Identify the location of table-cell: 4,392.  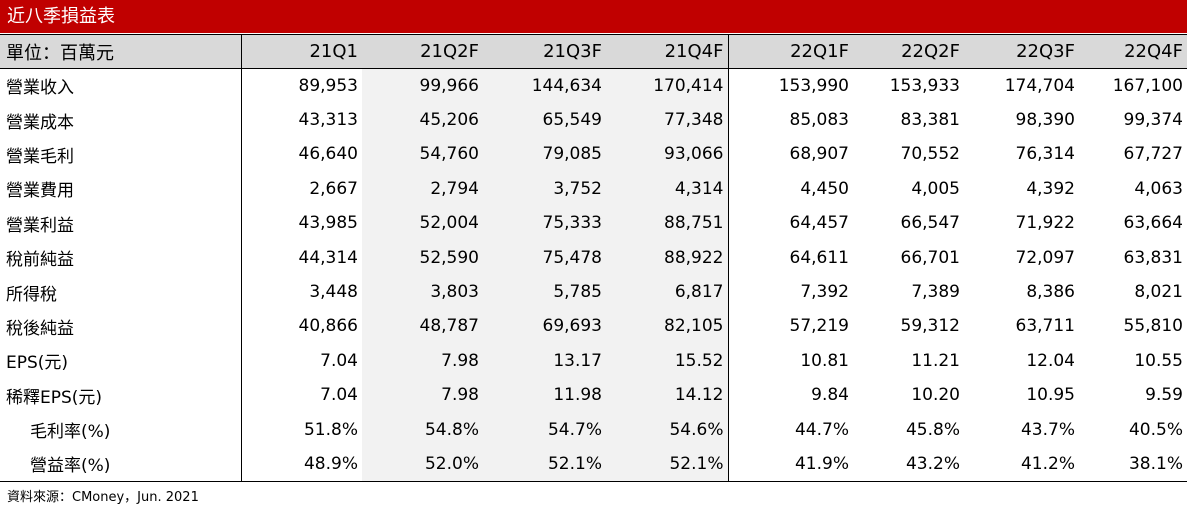
(1050, 188).